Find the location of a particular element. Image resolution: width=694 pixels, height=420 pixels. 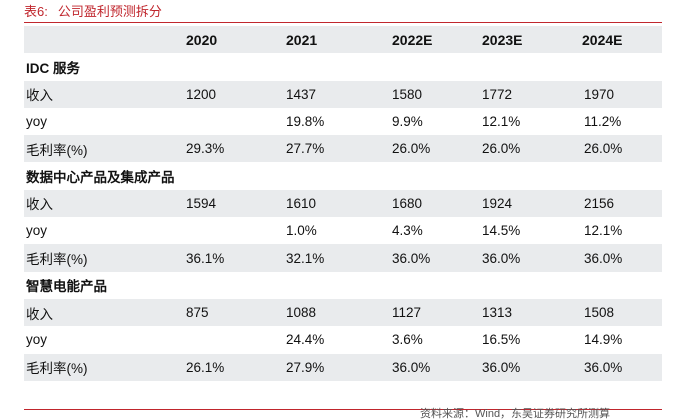

table-cell: 24.4% is located at coordinates (305, 340).